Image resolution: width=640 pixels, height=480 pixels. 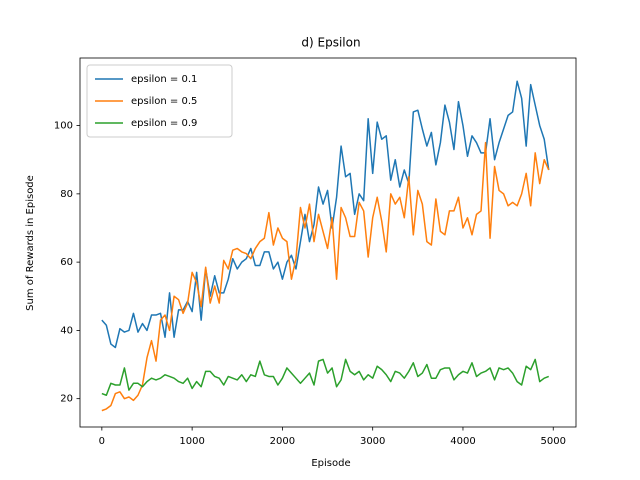 I want to click on y-tick-label: 60, so click(x=66, y=262).